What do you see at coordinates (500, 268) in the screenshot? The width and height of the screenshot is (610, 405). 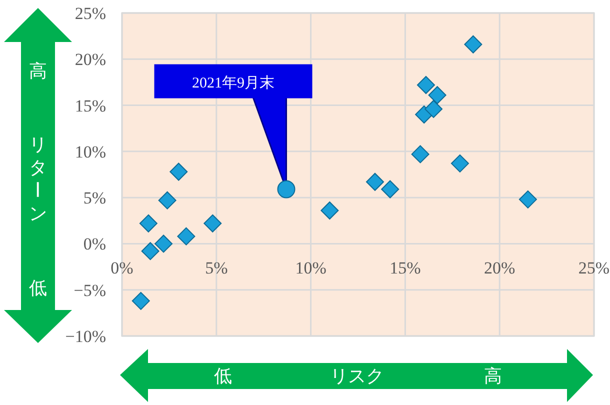 I see `xtick: 20%` at bounding box center [500, 268].